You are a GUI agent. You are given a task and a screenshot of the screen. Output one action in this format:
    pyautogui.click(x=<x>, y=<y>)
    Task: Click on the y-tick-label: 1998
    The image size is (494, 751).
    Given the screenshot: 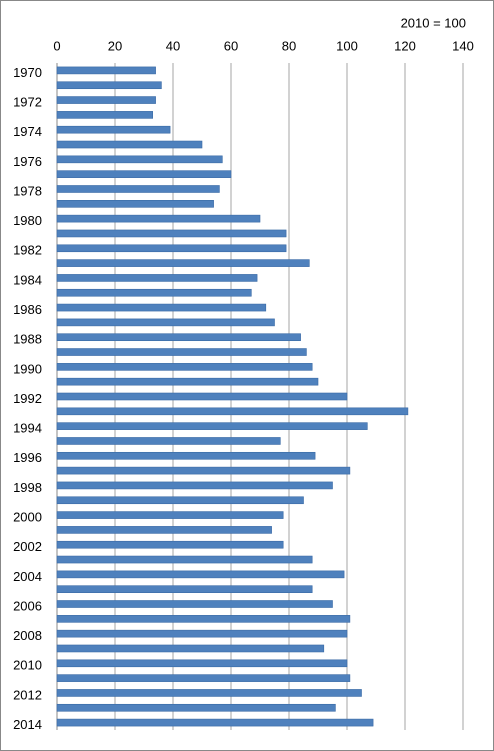 What is the action you would take?
    pyautogui.click(x=27, y=487)
    